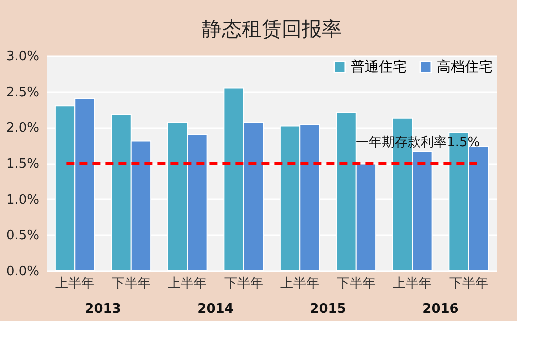 This screenshot has width=550, height=350. Describe the element at coordinates (216, 309) in the screenshot. I see `text: 2014` at that location.